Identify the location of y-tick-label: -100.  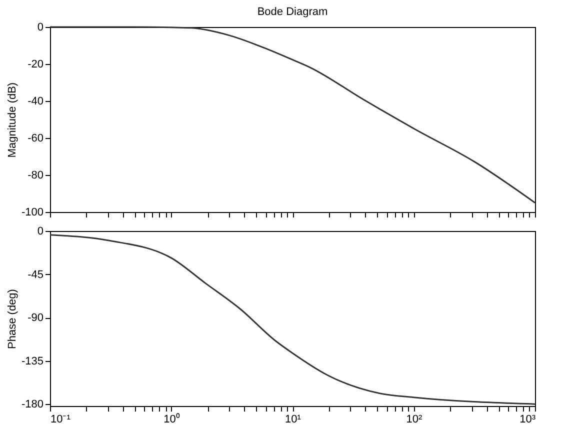
(32, 212).